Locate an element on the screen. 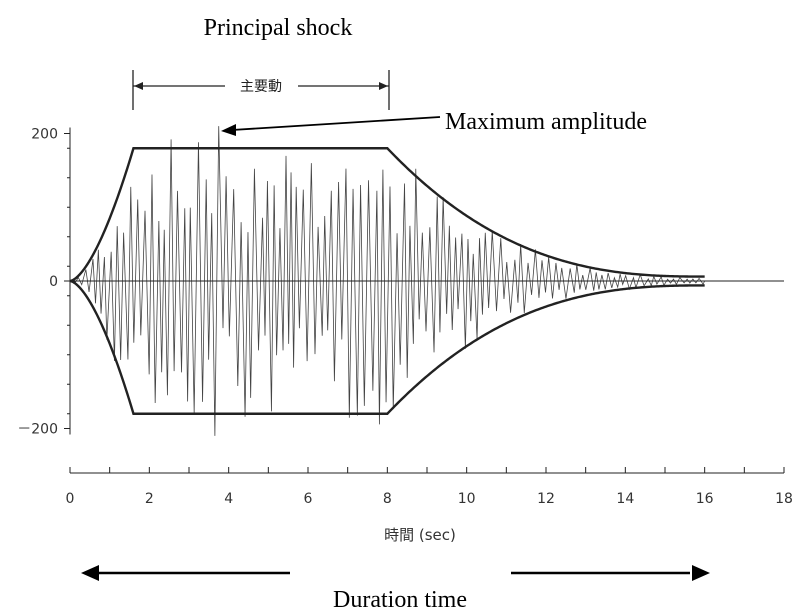 The height and width of the screenshot is (613, 795). duration-arrow is located at coordinates (395, 573).